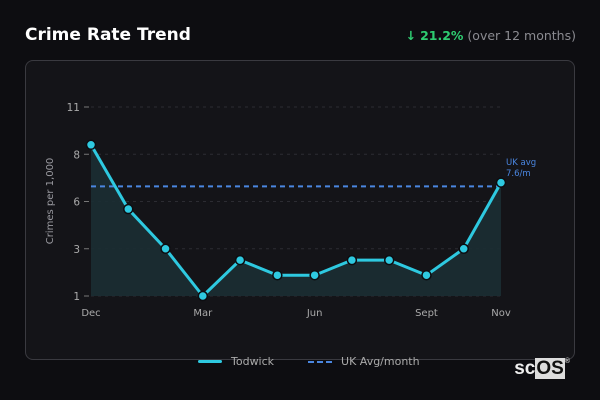 The width and height of the screenshot is (600, 400). Describe the element at coordinates (463, 248) in the screenshot. I see `data-point-oct` at that location.